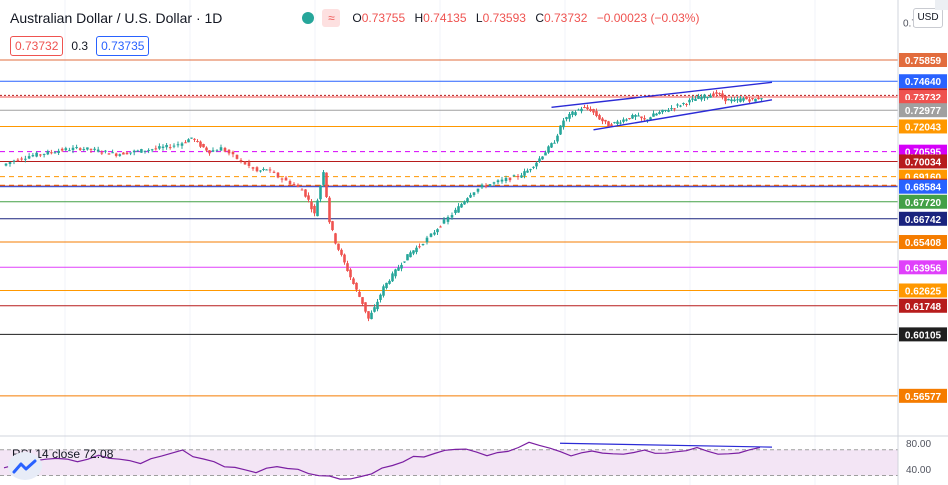 This screenshot has height=485, width=948. I want to click on tradingview-logo-icon, so click(25, 466).